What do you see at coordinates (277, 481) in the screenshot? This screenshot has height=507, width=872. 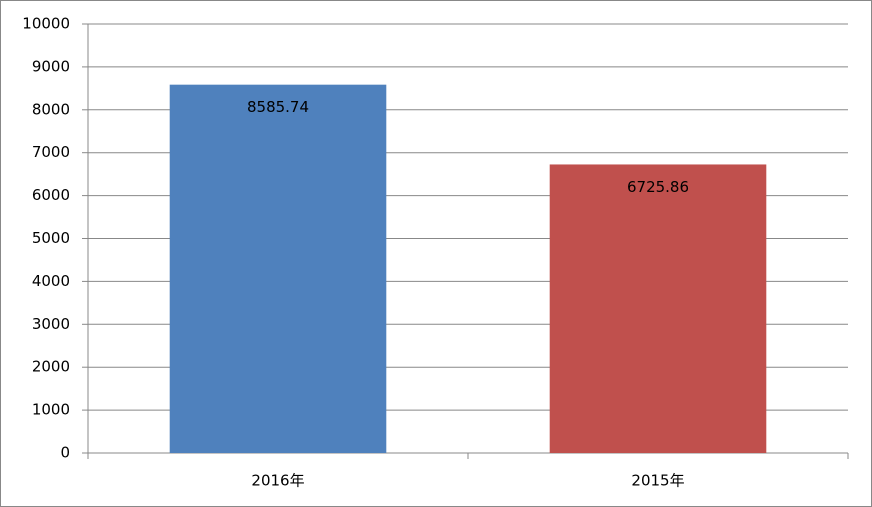 I see `x-tick-label: 2016年` at bounding box center [277, 481].